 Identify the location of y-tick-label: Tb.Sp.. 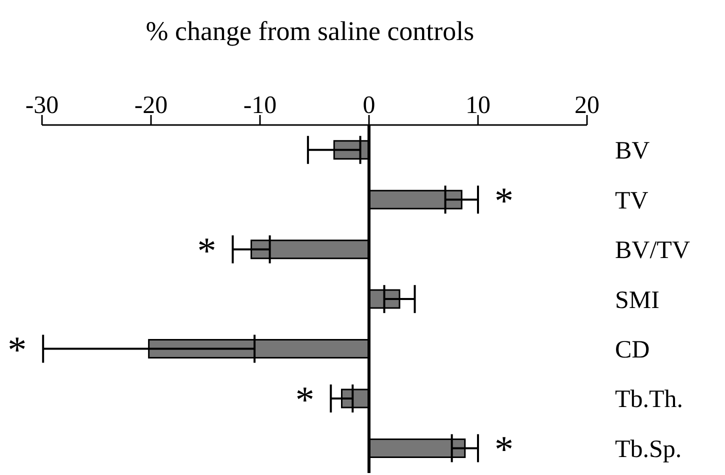
(648, 449).